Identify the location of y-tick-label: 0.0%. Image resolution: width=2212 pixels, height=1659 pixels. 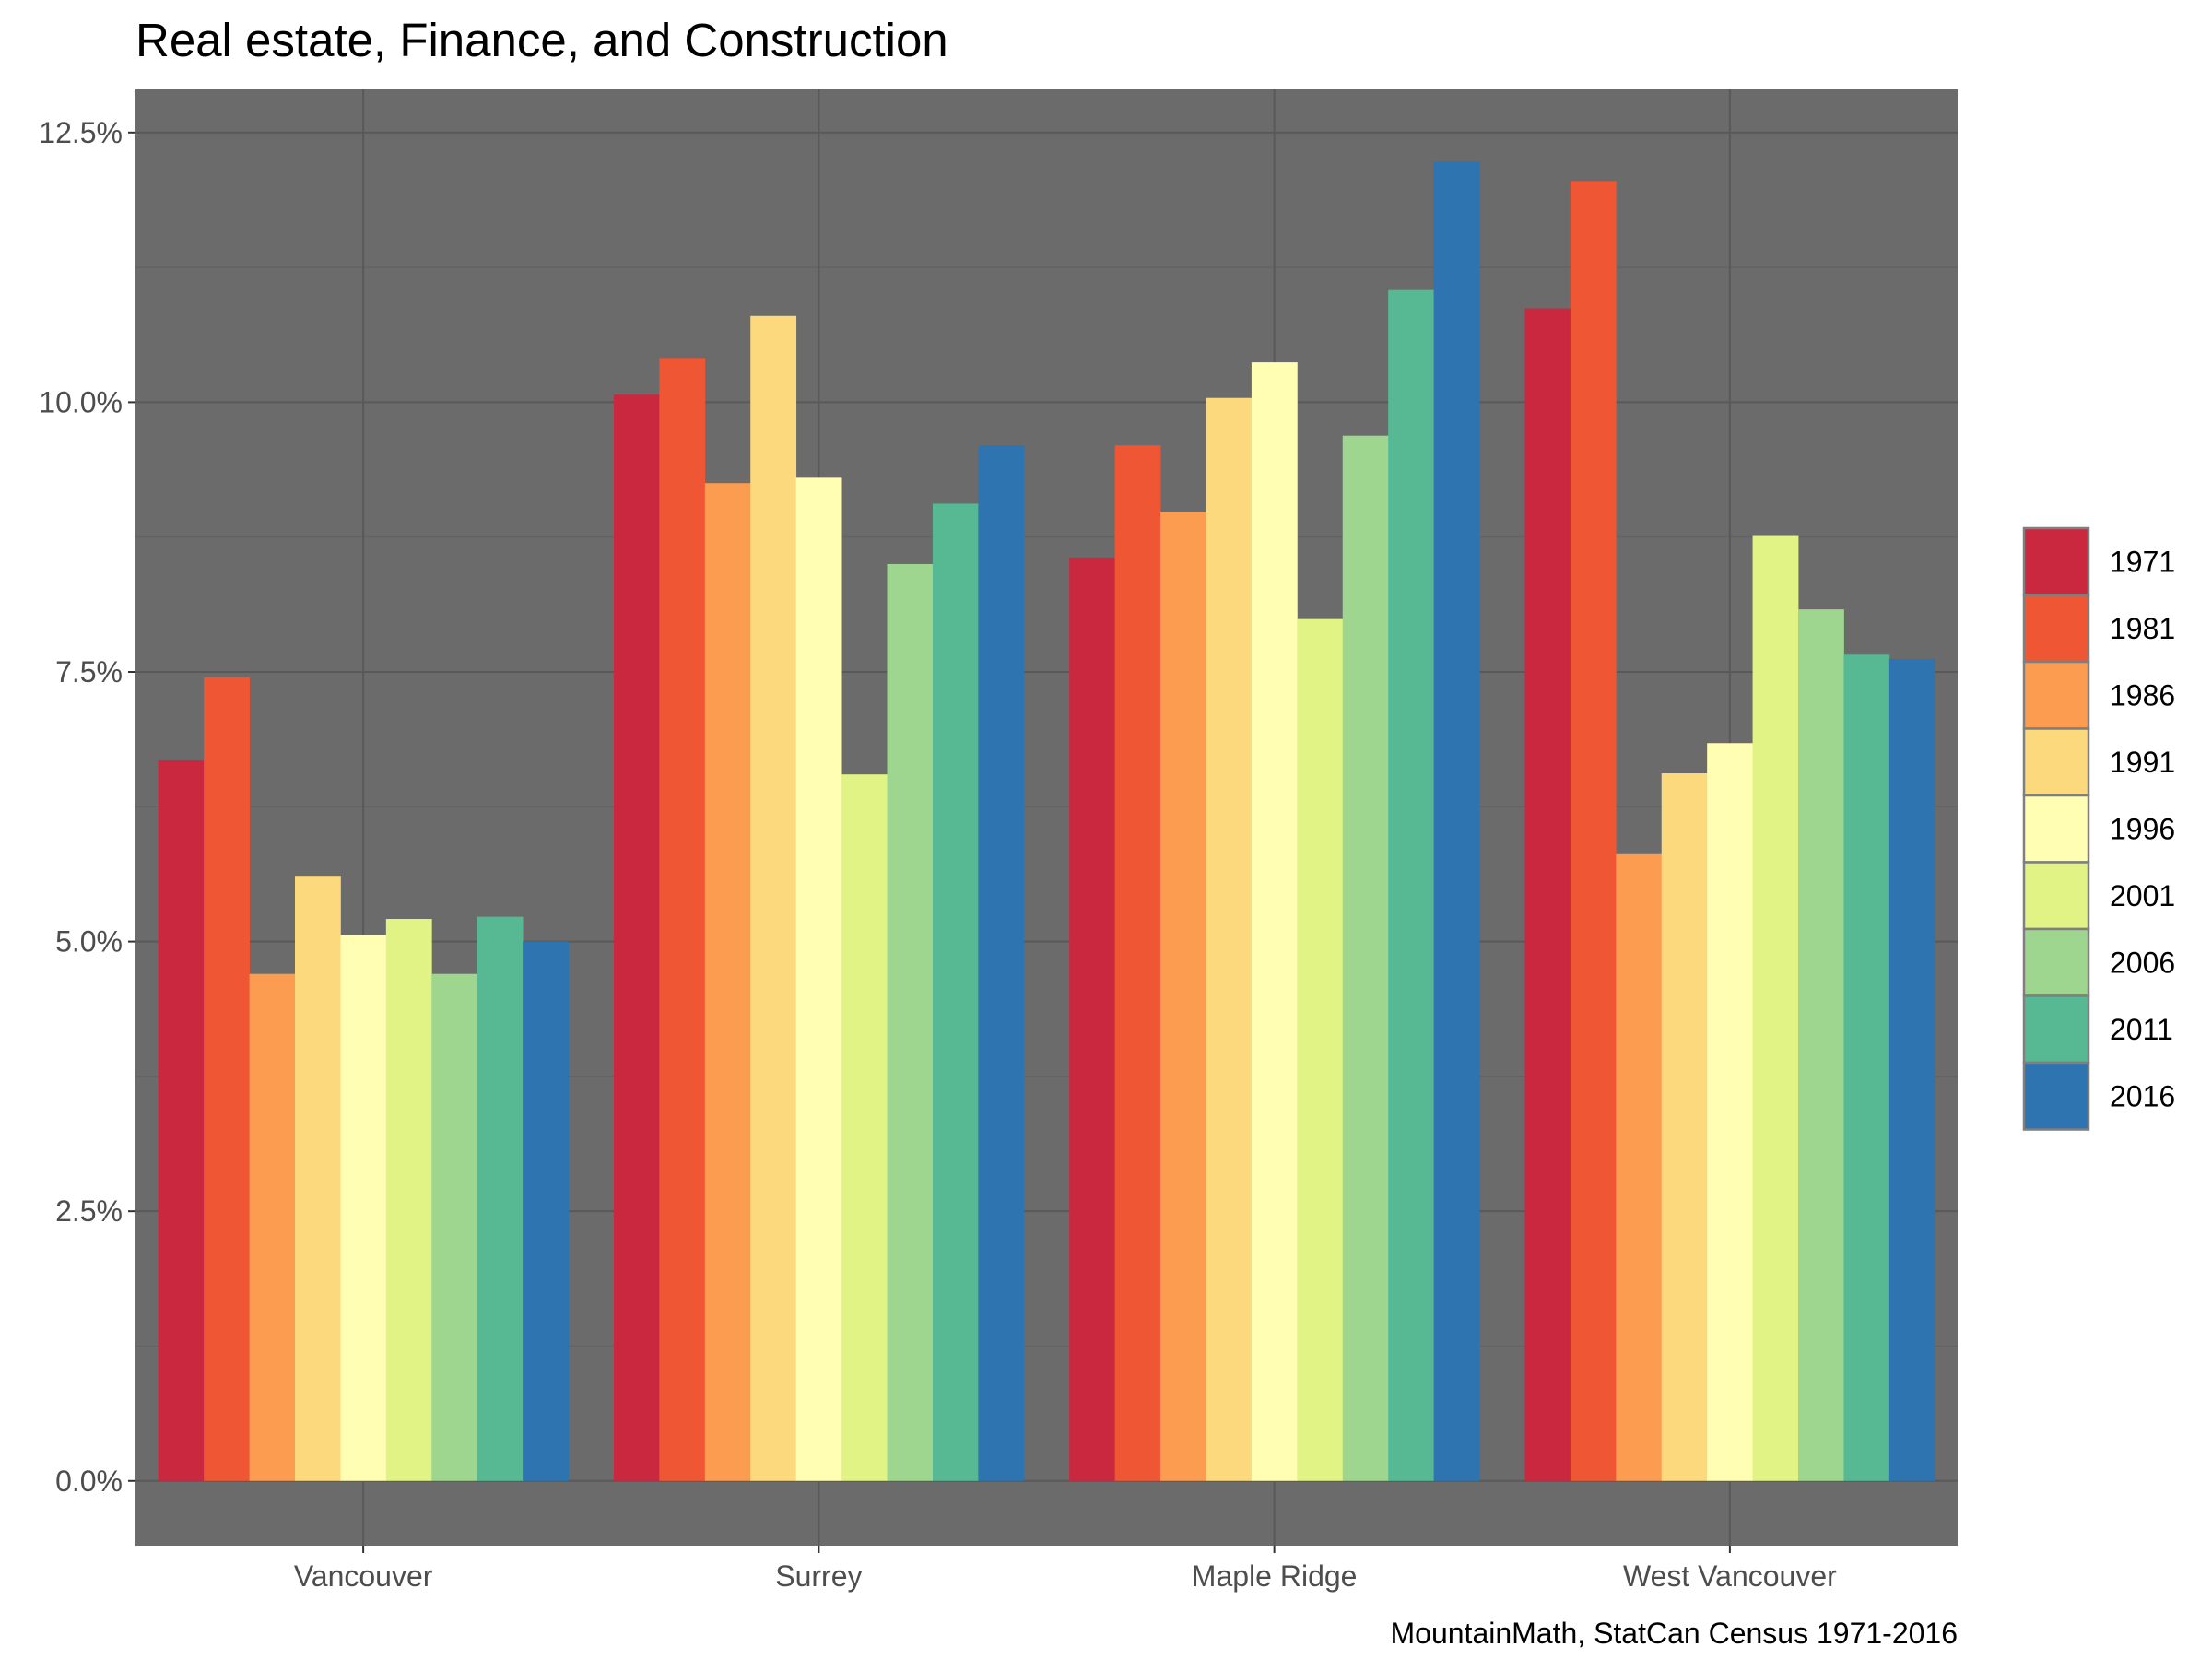
(89, 1481).